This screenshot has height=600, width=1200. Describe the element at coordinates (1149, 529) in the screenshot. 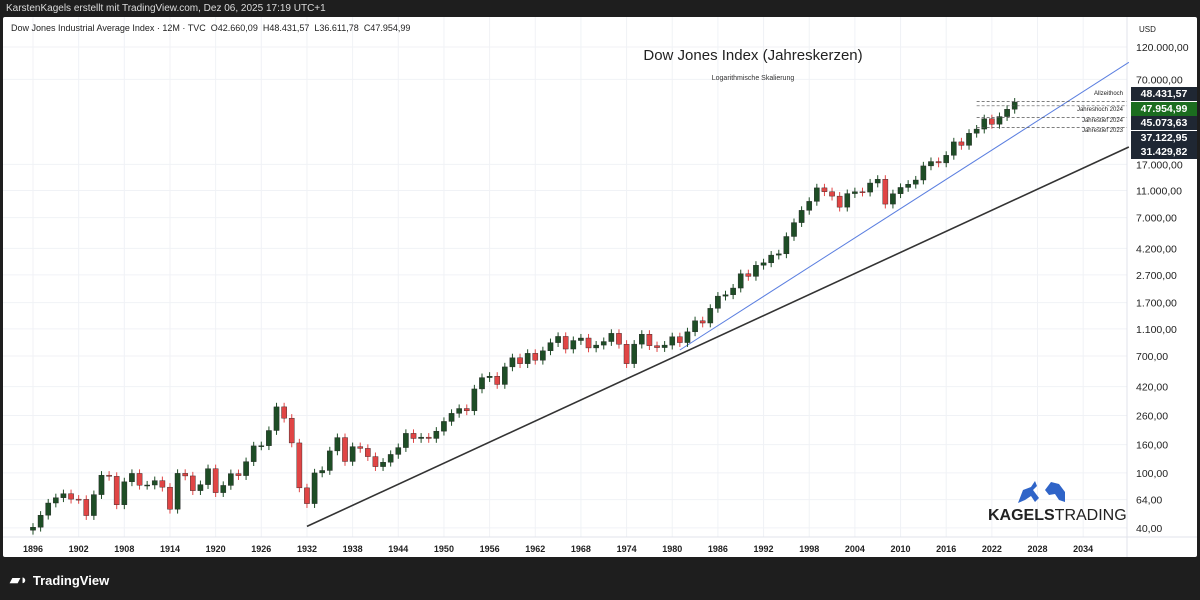

I see `y-tick-label: 40,00` at that location.